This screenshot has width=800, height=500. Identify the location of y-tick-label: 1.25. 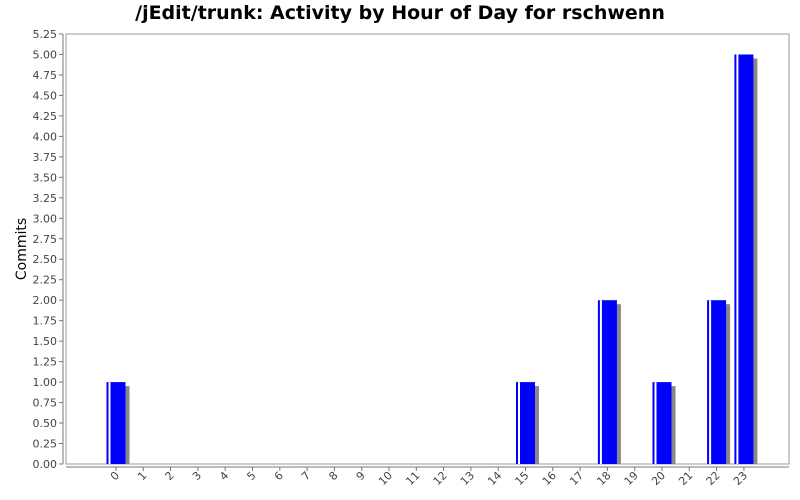
(45, 362).